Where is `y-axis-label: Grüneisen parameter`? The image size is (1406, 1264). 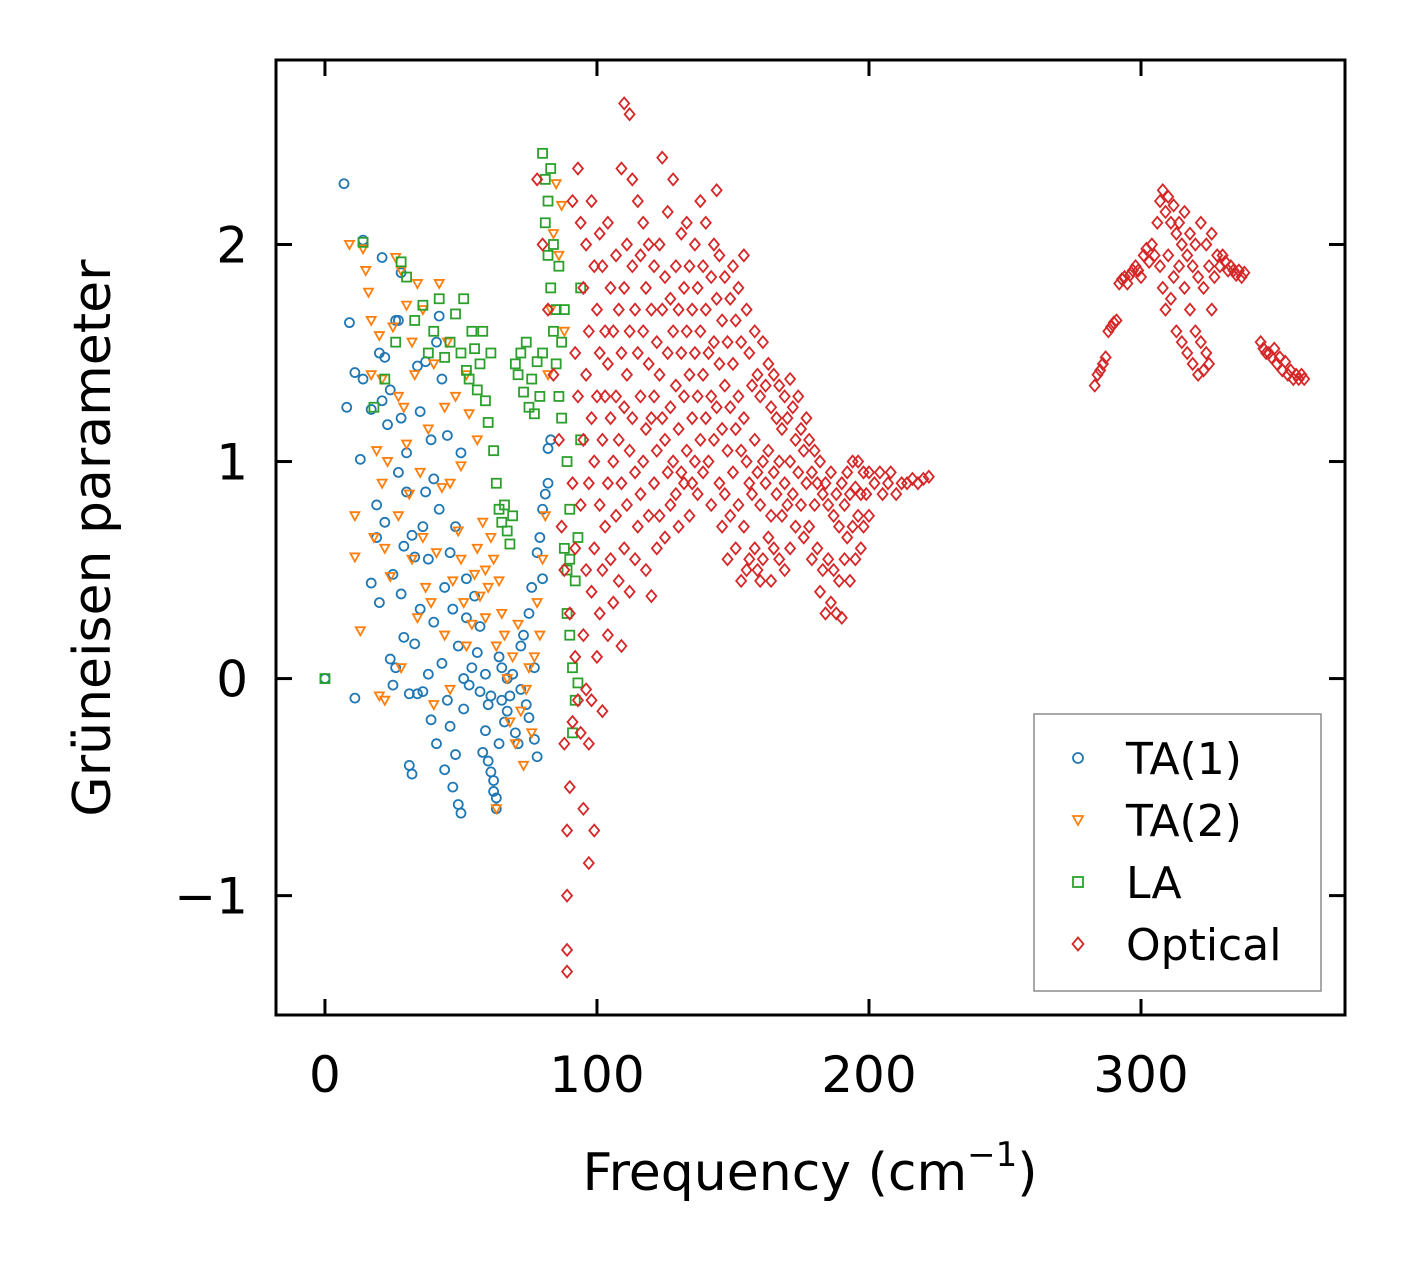
y-axis-label: Grüneisen parameter is located at coordinates (93, 538).